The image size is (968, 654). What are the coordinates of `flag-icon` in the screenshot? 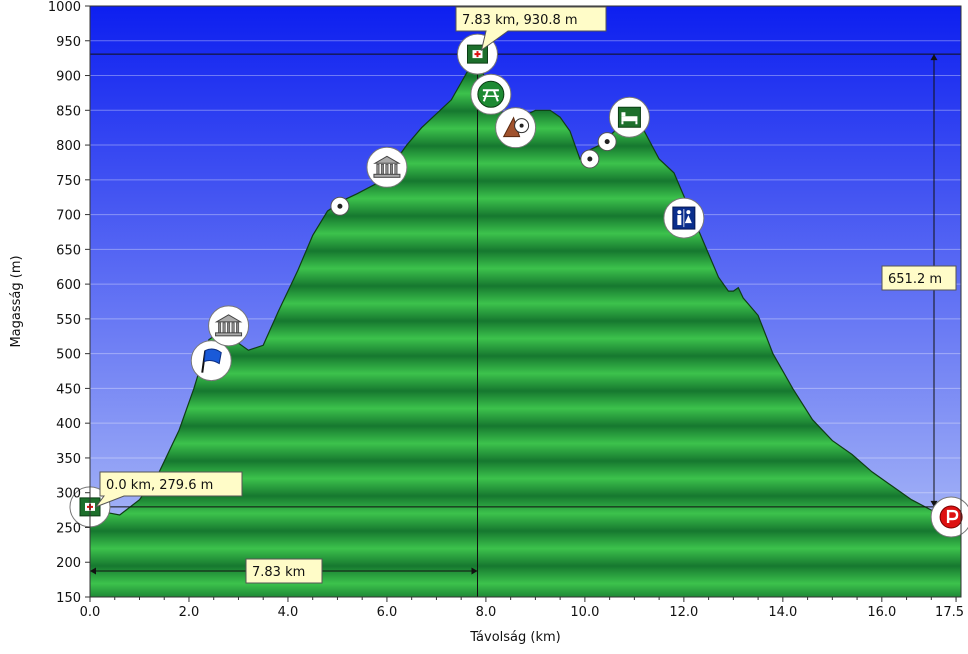 It's located at (211, 361).